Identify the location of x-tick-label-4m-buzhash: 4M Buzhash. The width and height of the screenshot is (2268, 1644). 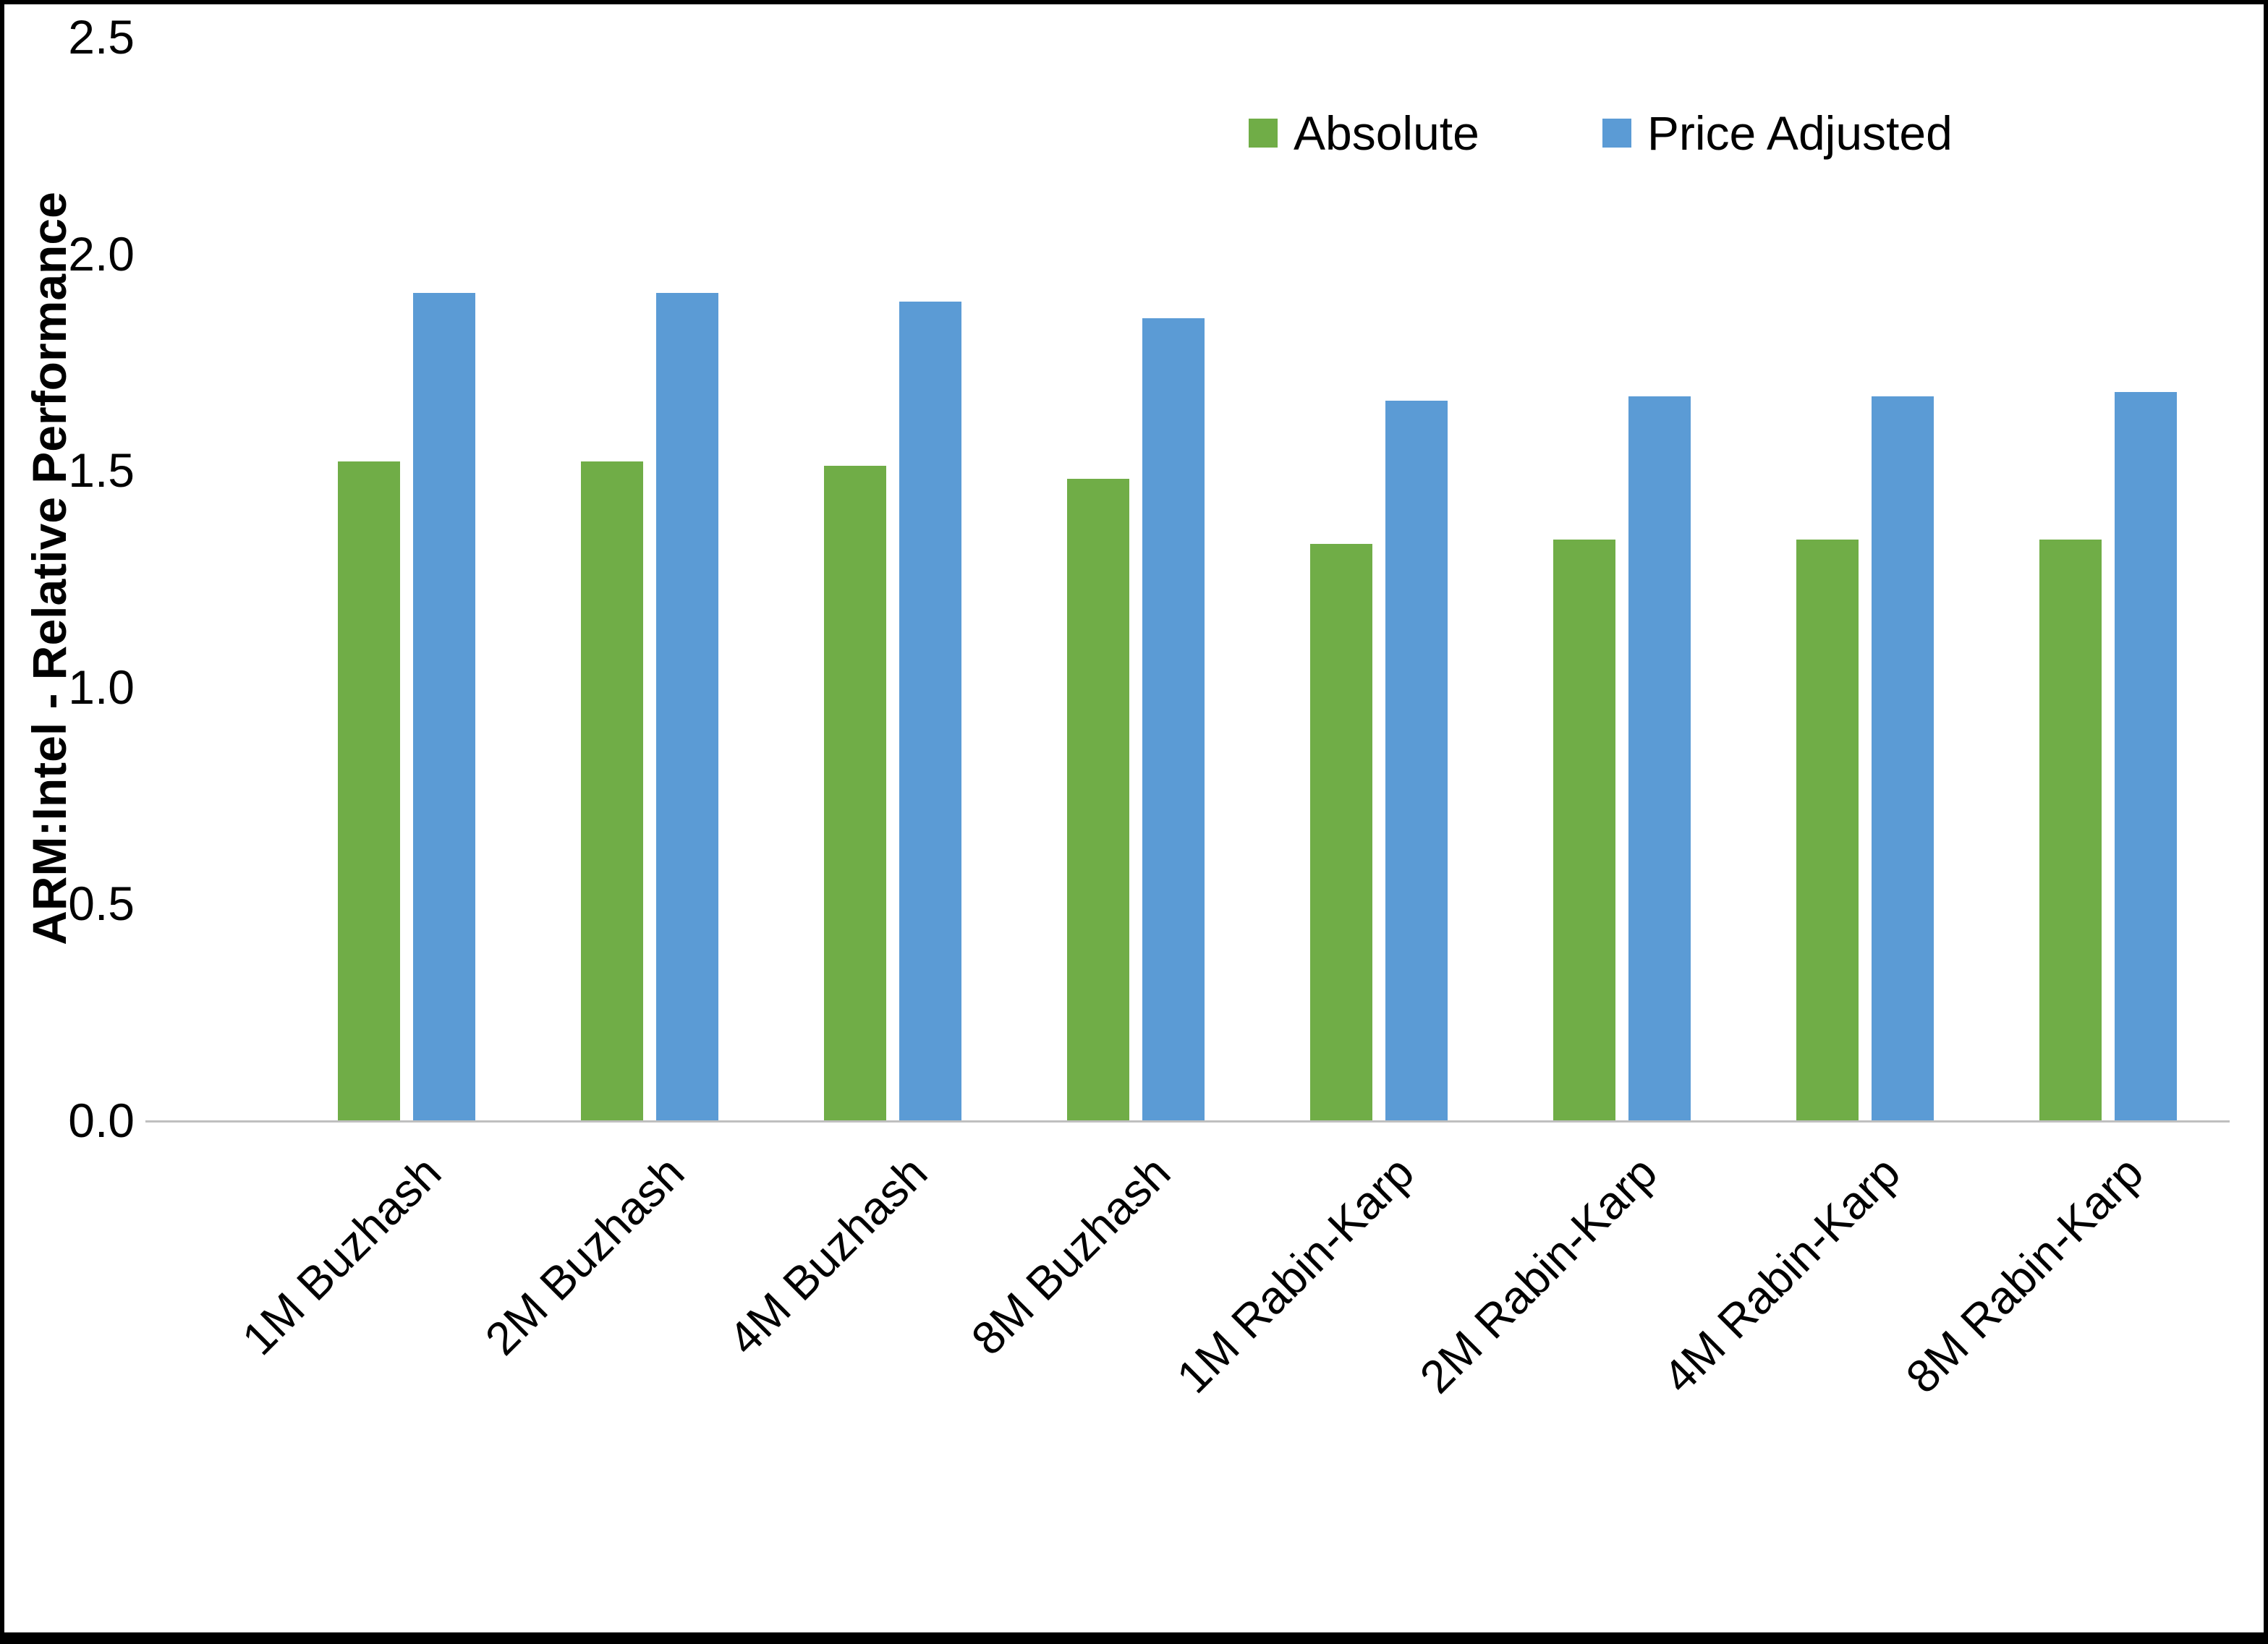
(828, 1256).